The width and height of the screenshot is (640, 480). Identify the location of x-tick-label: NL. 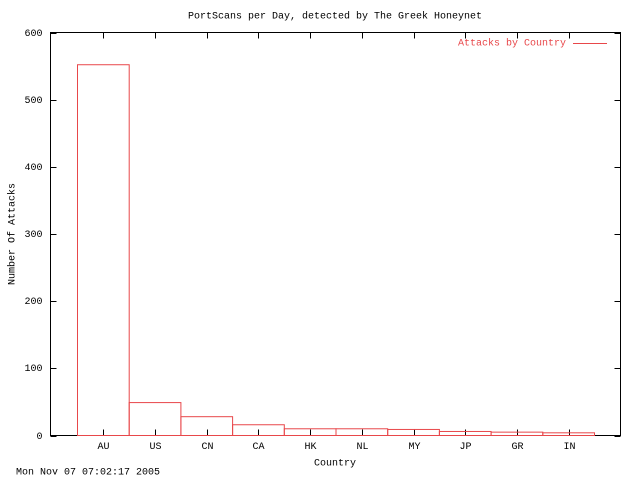
(362, 447).